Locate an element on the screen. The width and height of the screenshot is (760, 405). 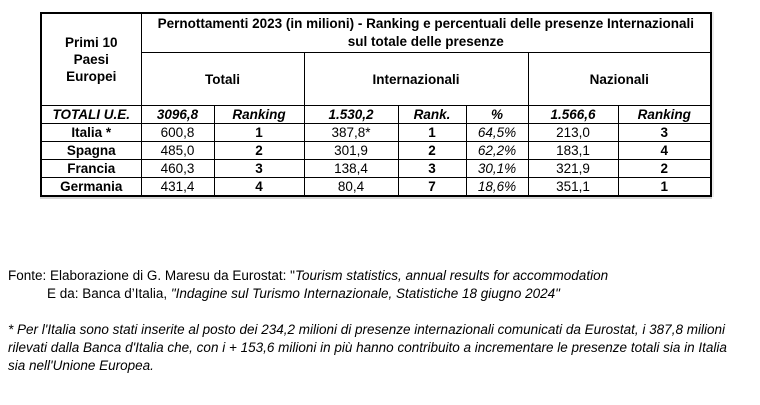
table-row-francia: Francia 460,3 3 138,4 3 30,1% 321,9 2 is located at coordinates (376, 168).